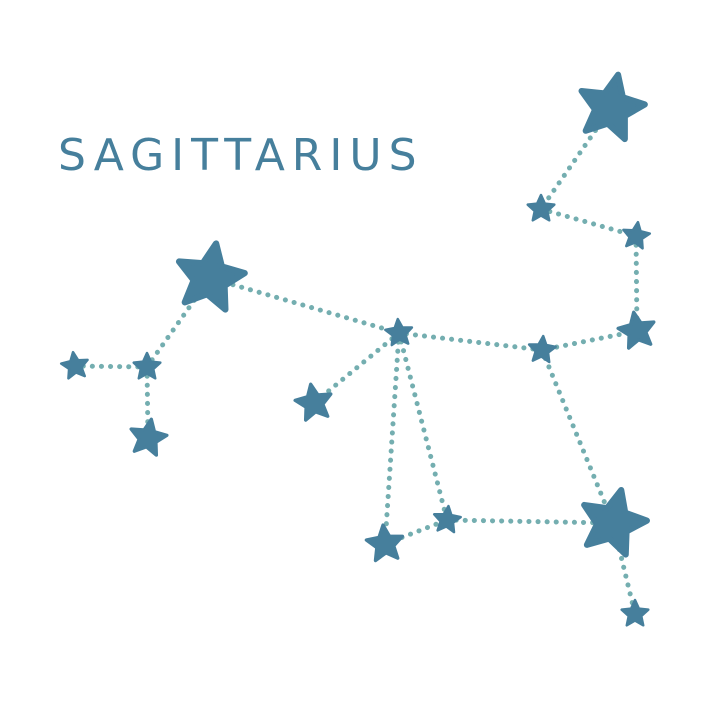 The width and height of the screenshot is (704, 705). I want to click on connection-line-star-right-medium-to-star-center-right, so click(589, 340).